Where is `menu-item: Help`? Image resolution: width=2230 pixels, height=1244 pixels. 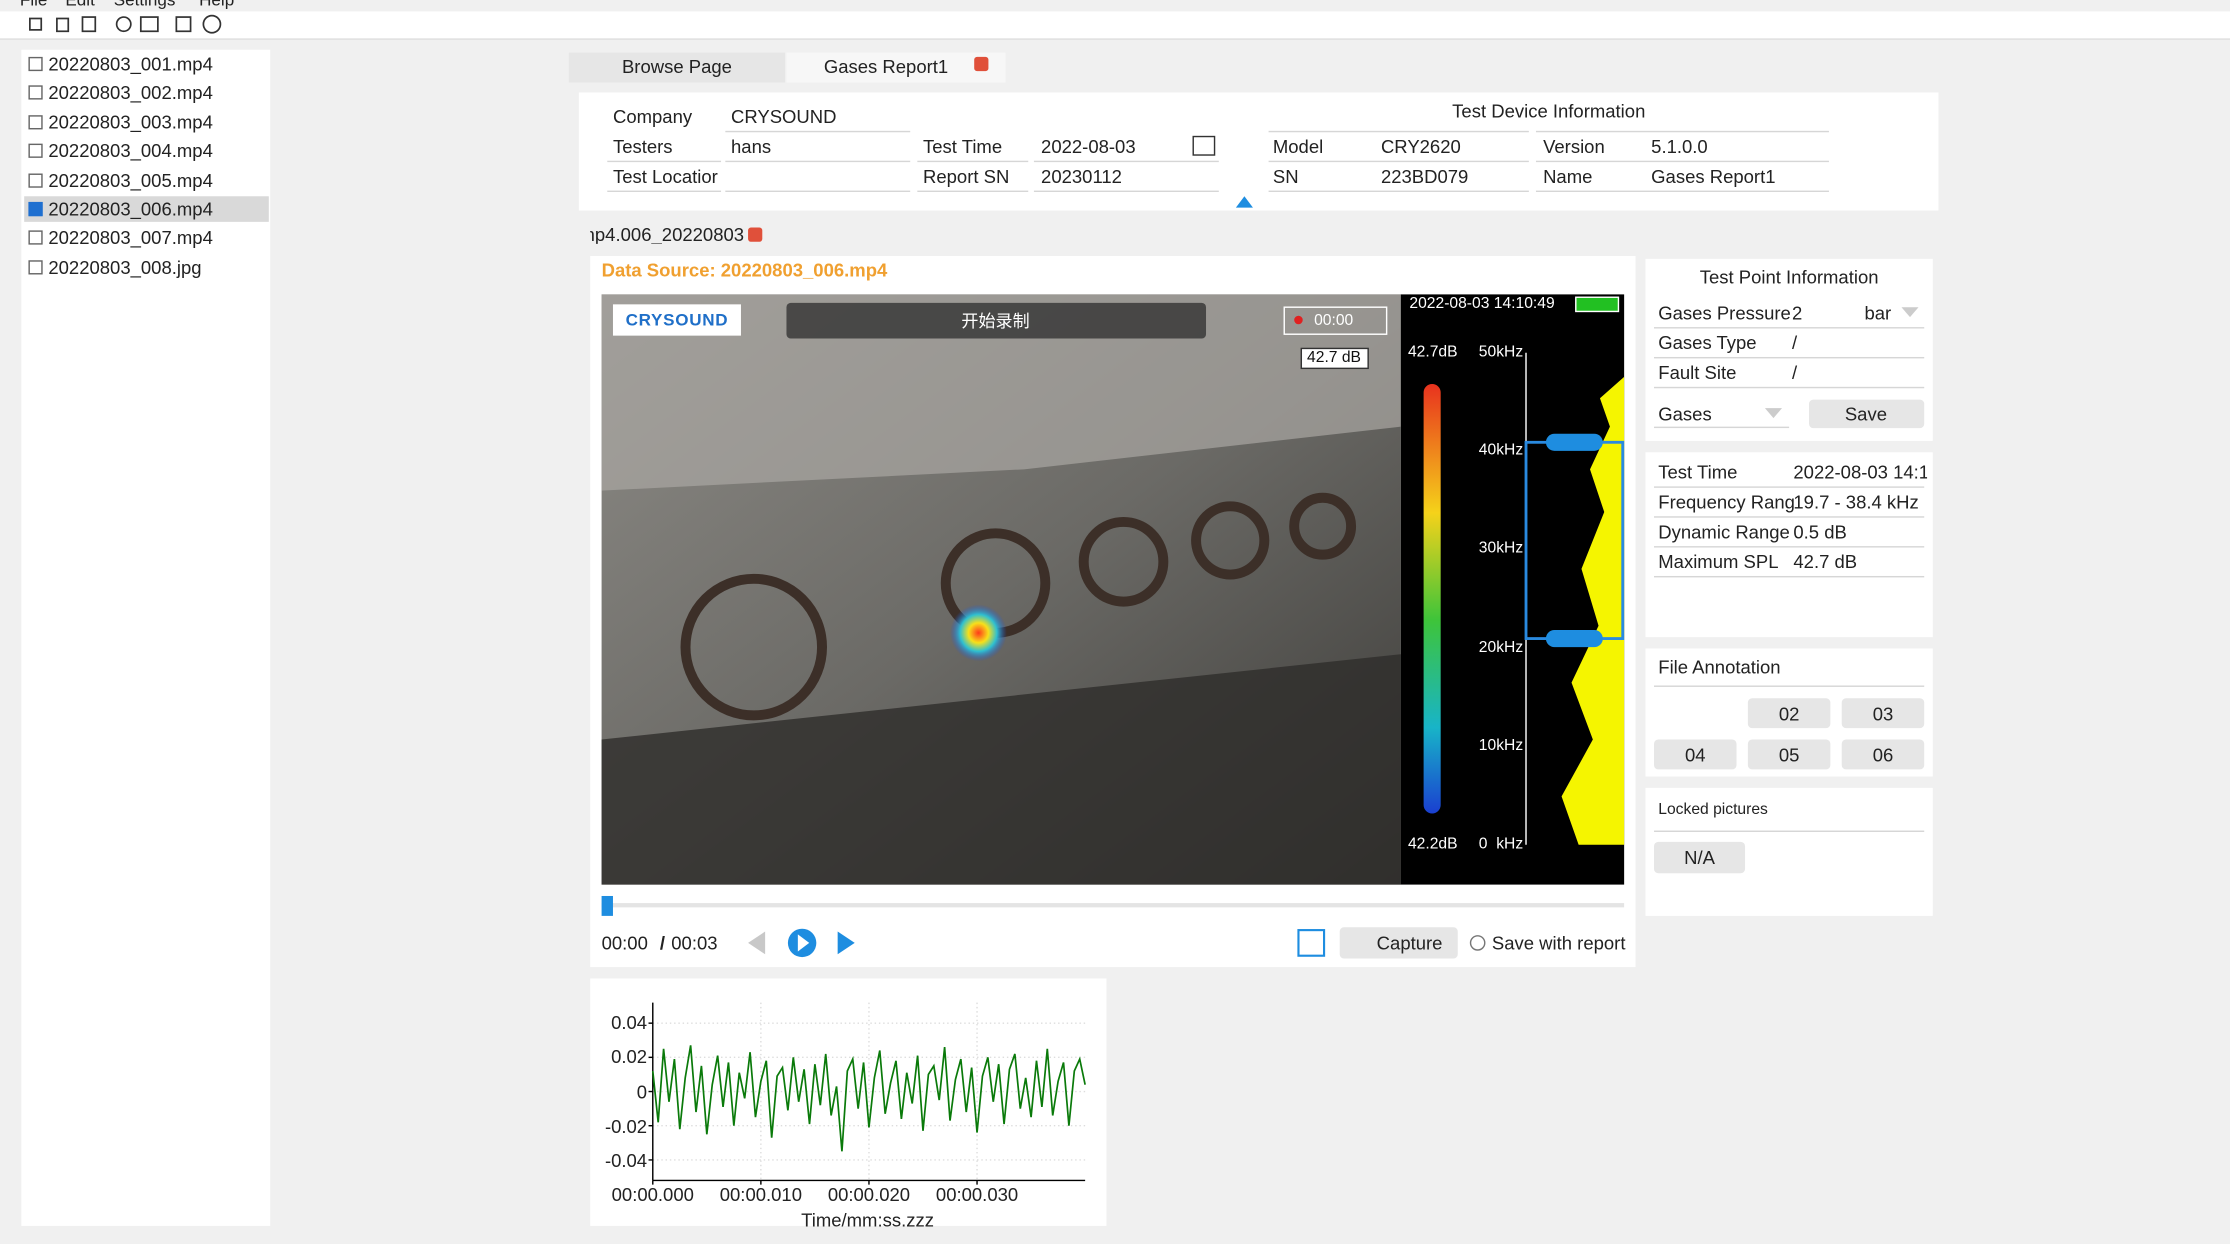
menu-item: Help is located at coordinates (217, 5).